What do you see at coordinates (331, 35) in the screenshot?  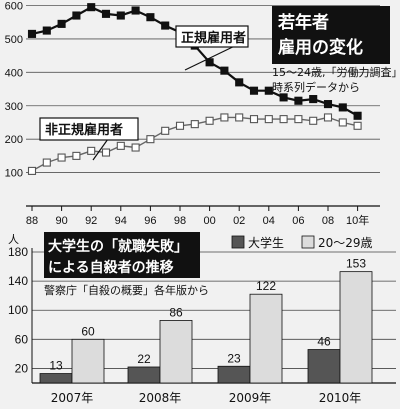 I see `employment-title-box` at bounding box center [331, 35].